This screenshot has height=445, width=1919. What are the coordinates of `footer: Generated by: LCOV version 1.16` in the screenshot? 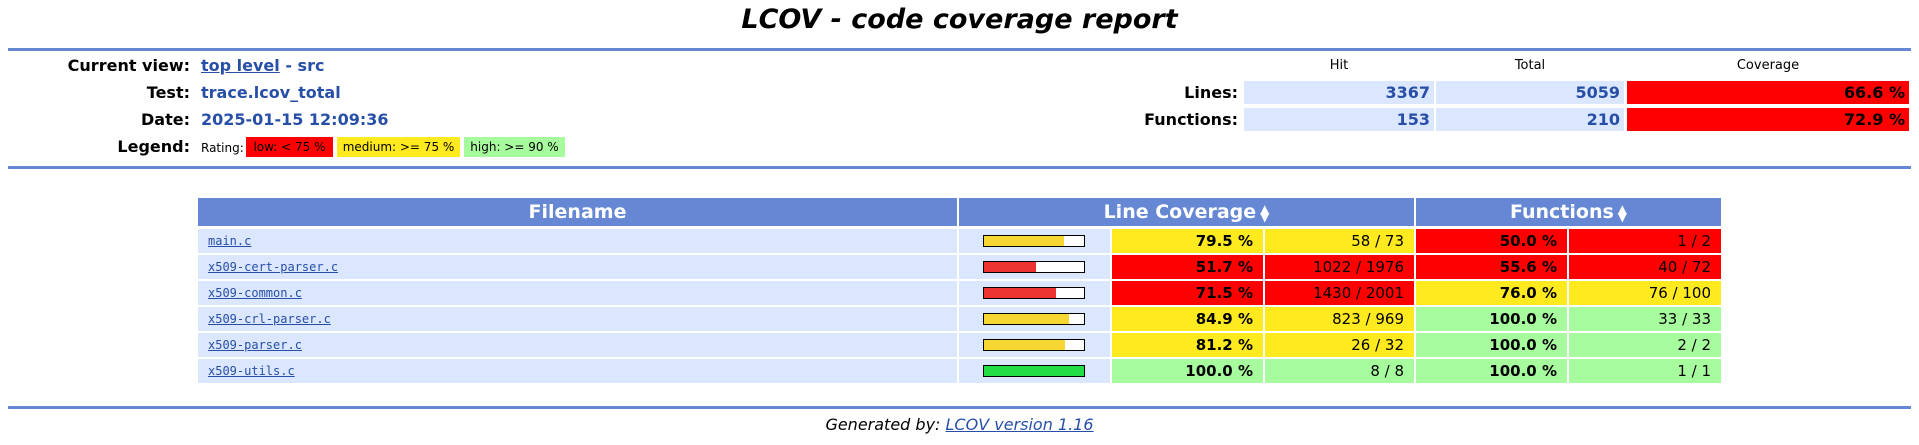 It's located at (959, 424).